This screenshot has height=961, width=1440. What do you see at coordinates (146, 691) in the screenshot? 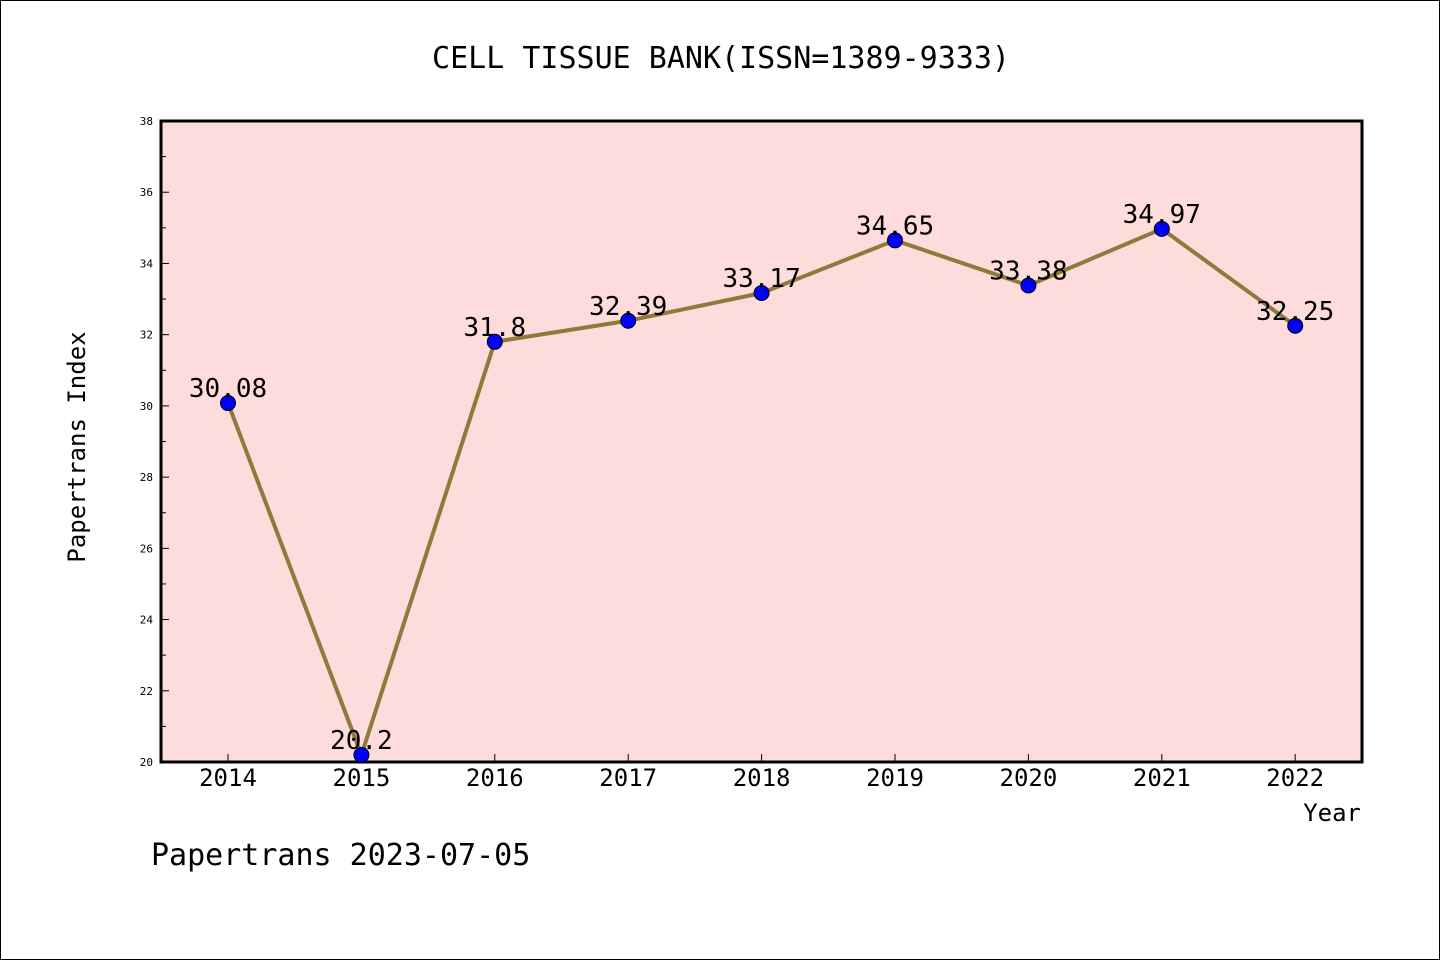
I see `y-tick-label: 22` at bounding box center [146, 691].